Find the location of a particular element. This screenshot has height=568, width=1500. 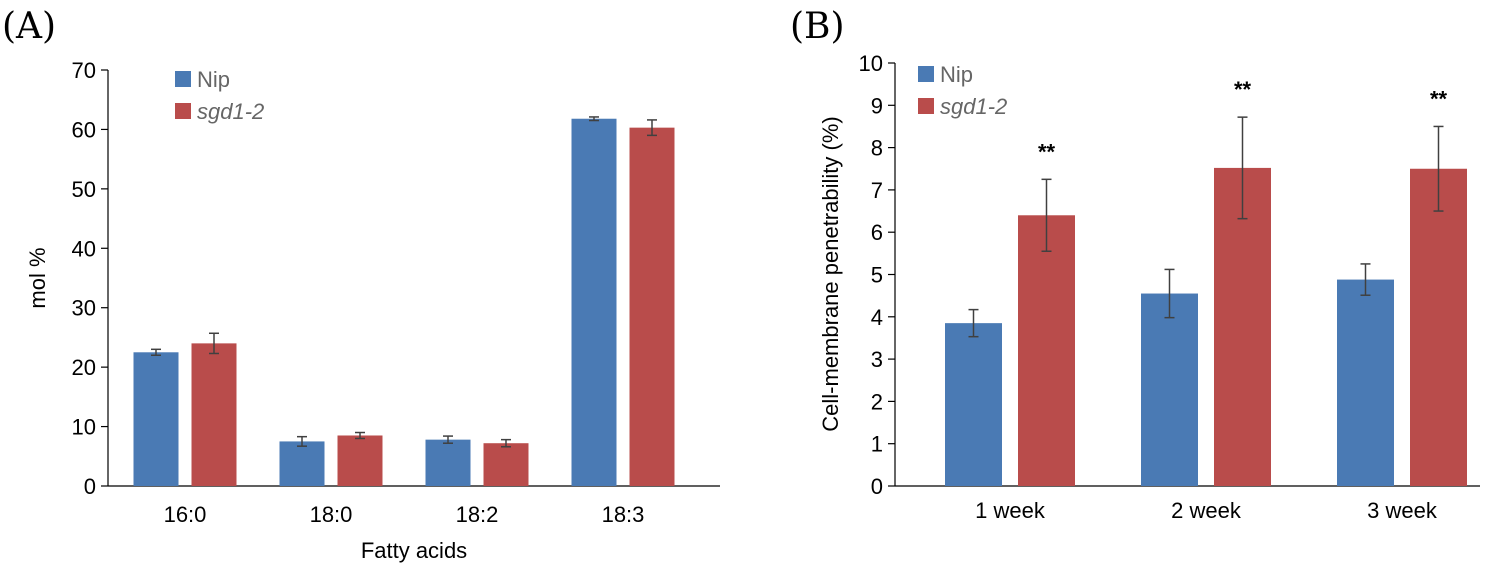

x-tick-label: 18:2 is located at coordinates (477, 514).